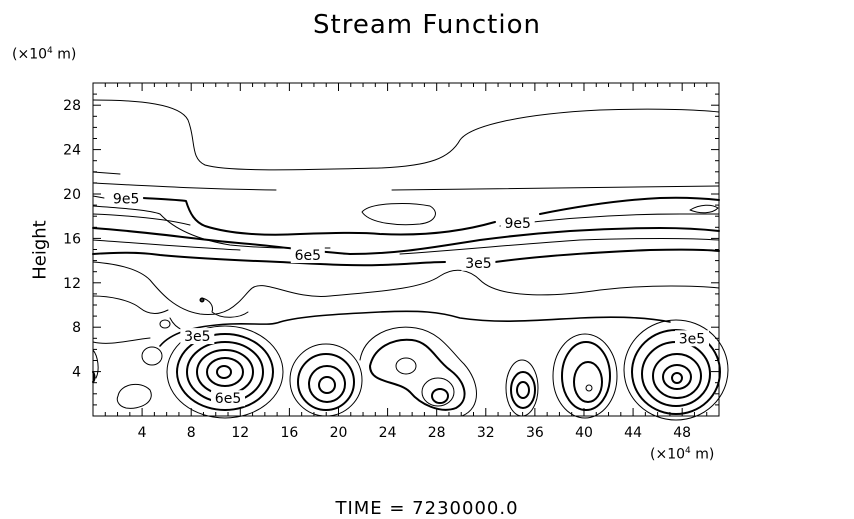  I want to click on y-tick-label: 24, so click(72, 151).